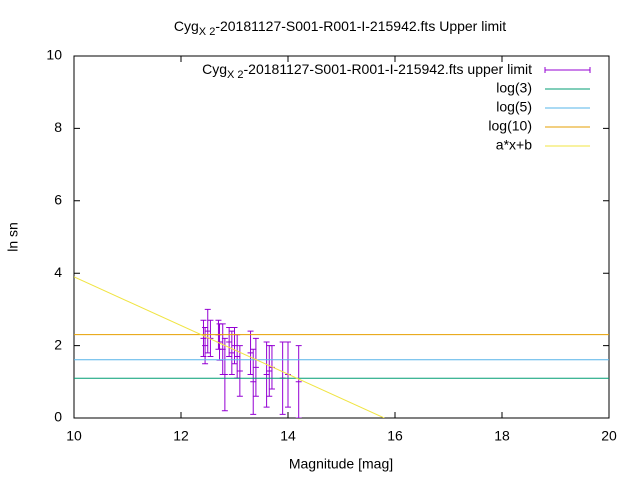 Image resolution: width=640 pixels, height=480 pixels. What do you see at coordinates (514, 88) in the screenshot?
I see `legend-label: log(3)` at bounding box center [514, 88].